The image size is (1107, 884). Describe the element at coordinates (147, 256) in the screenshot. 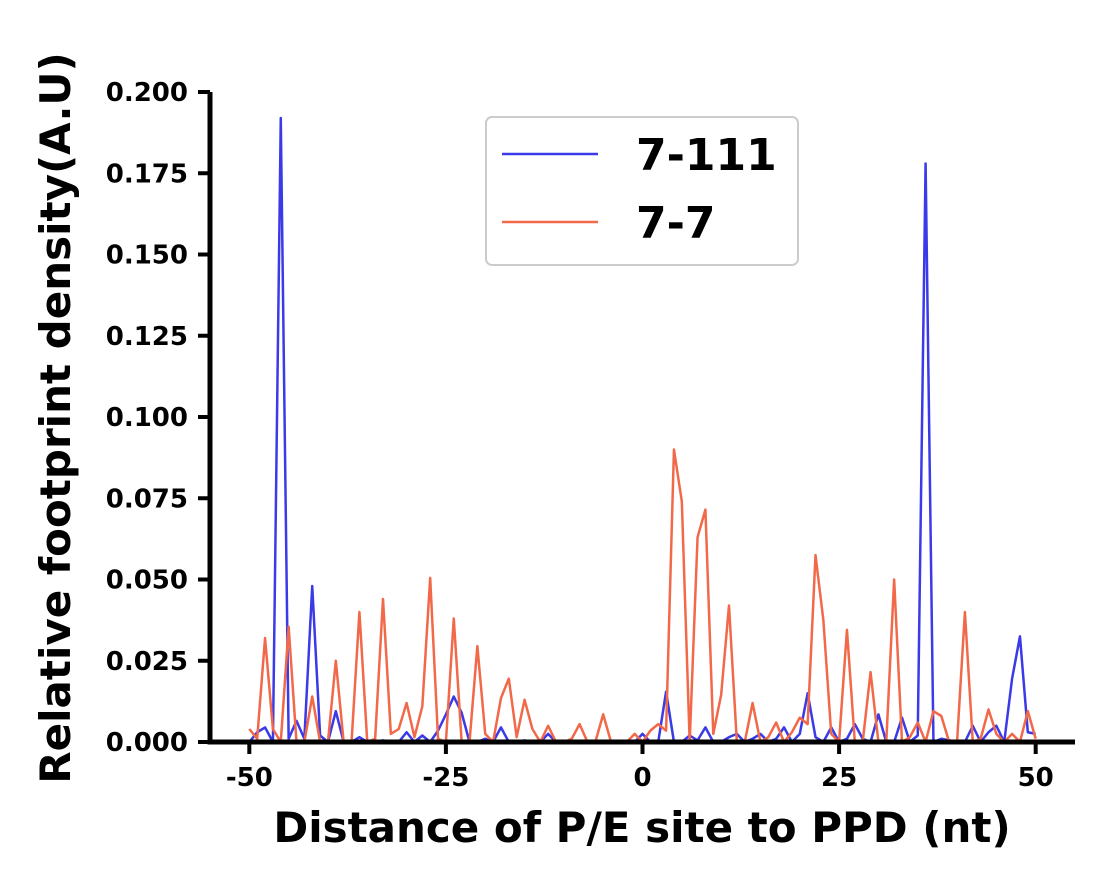

I see `y-tick-label: 0.150` at that location.